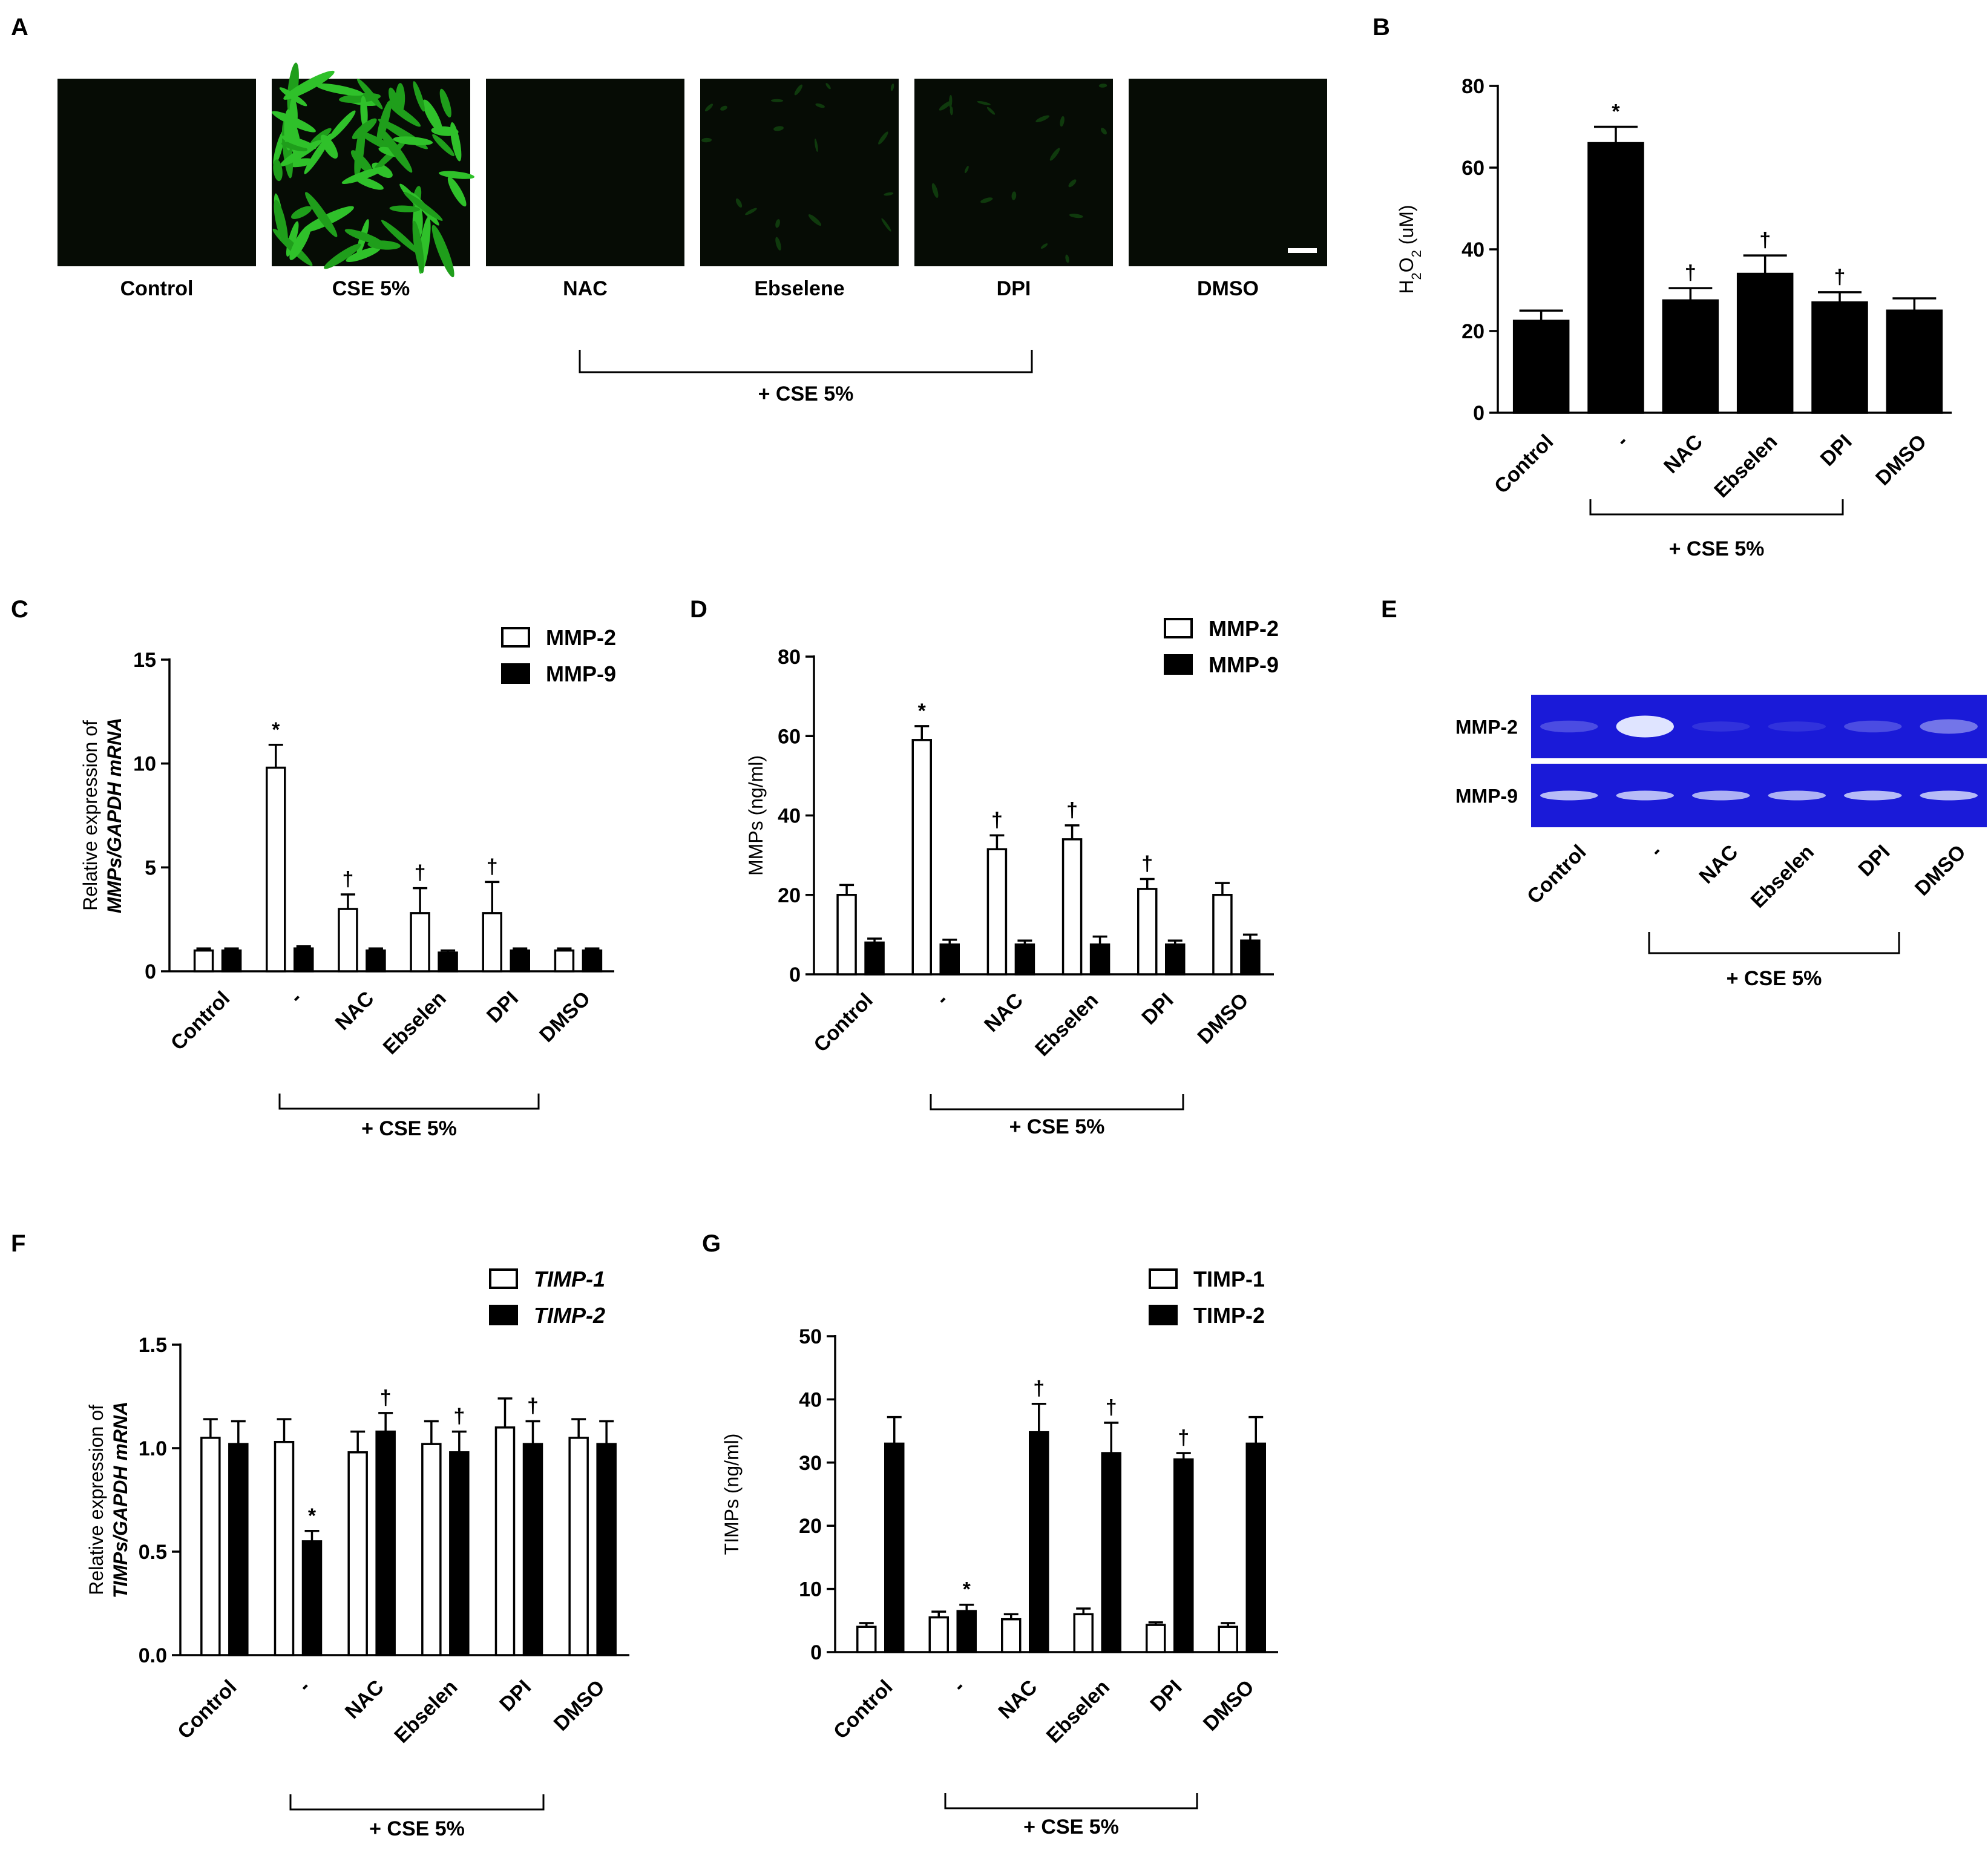 The image size is (1988, 1850). What do you see at coordinates (581, 637) in the screenshot?
I see `legend-label: MMP-2` at bounding box center [581, 637].